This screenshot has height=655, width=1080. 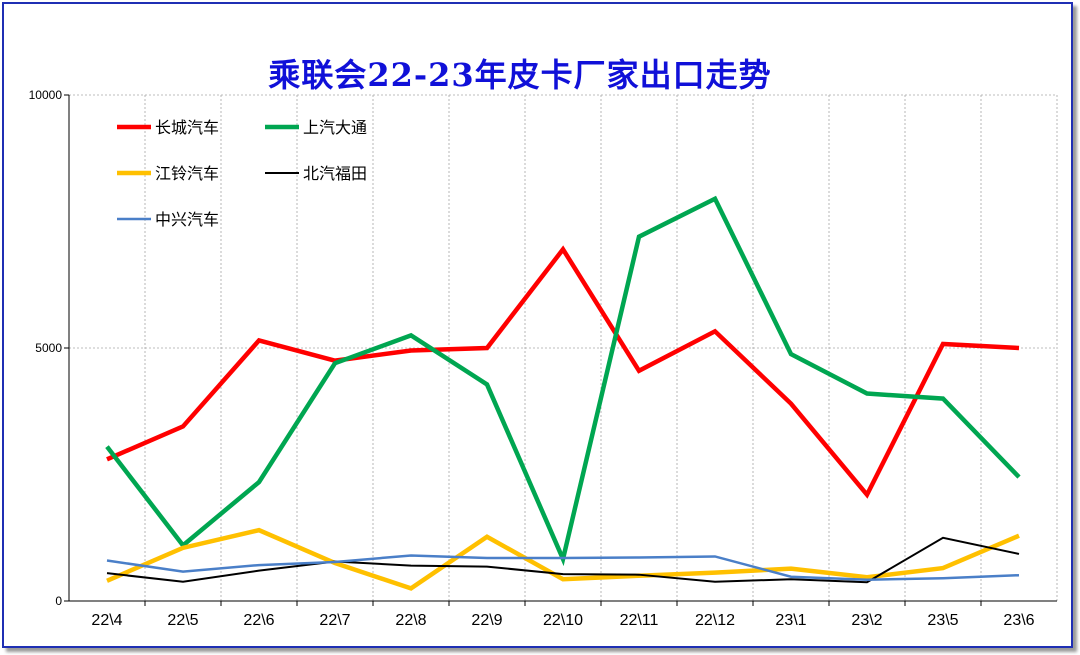 I want to click on x-tick-label: 22\9, so click(x=486, y=620).